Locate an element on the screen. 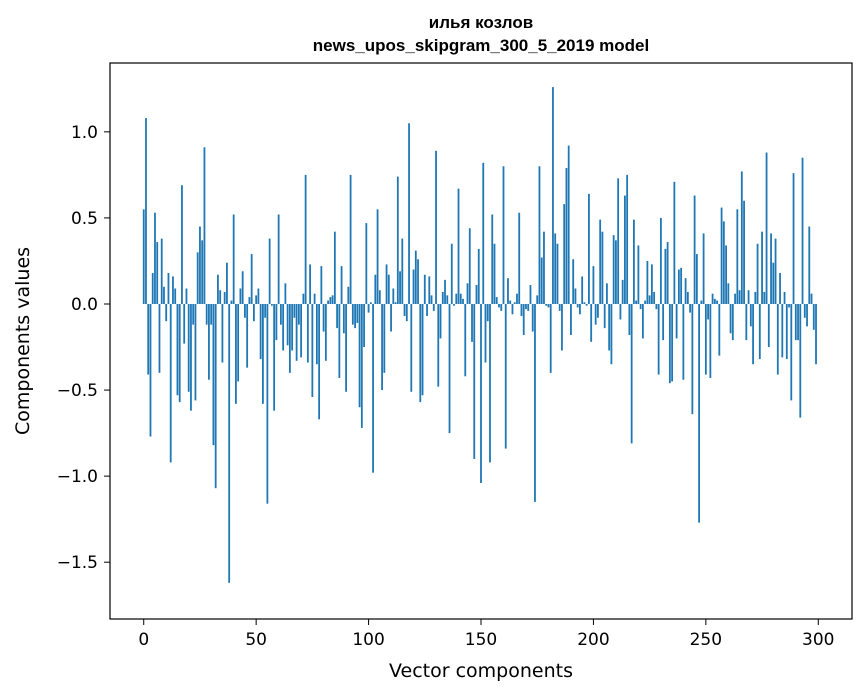 Image resolution: width=867 pixels, height=696 pixels. x-tick-label: 300 is located at coordinates (818, 640).